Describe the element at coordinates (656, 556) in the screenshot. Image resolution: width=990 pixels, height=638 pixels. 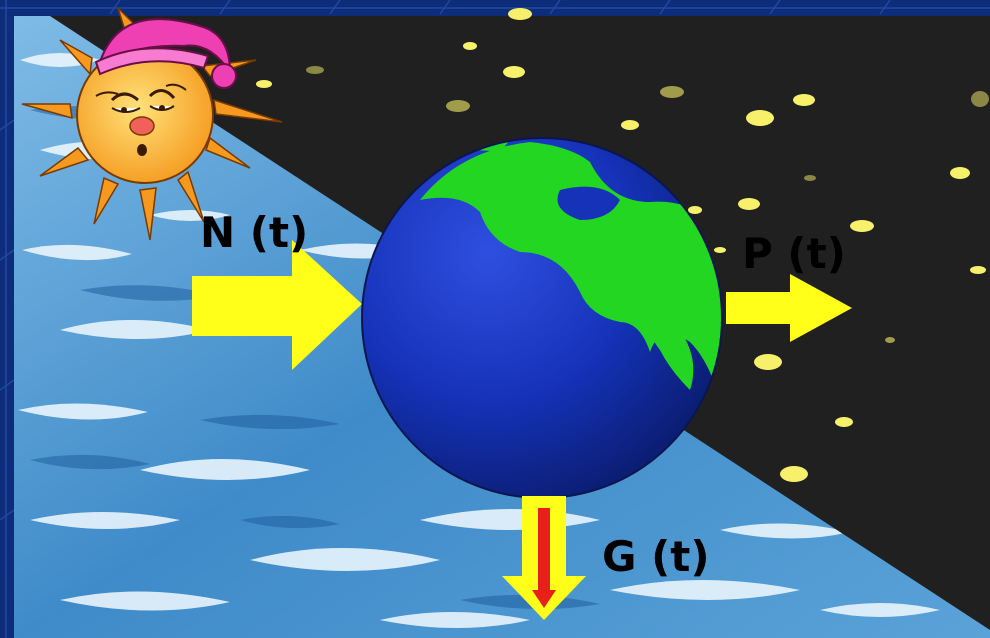
I see `label-g: G (t)` at that location.